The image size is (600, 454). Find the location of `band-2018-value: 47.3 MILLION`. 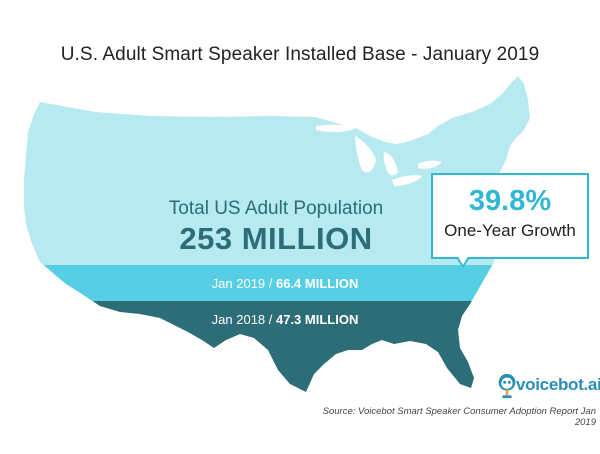

band-2018-value: 47.3 MILLION is located at coordinates (317, 319).